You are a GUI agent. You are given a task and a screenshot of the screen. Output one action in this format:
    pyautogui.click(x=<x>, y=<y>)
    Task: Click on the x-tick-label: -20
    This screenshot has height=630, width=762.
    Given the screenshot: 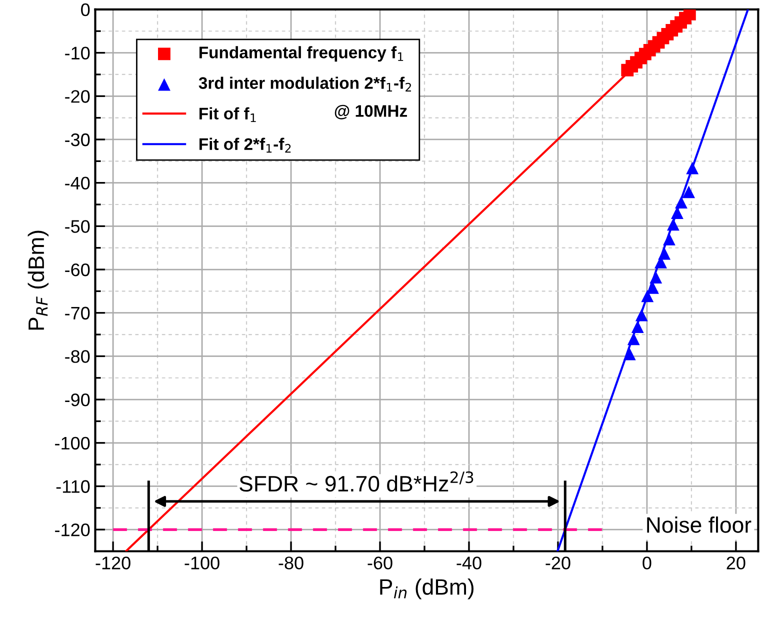 What is the action you would take?
    pyautogui.click(x=558, y=563)
    